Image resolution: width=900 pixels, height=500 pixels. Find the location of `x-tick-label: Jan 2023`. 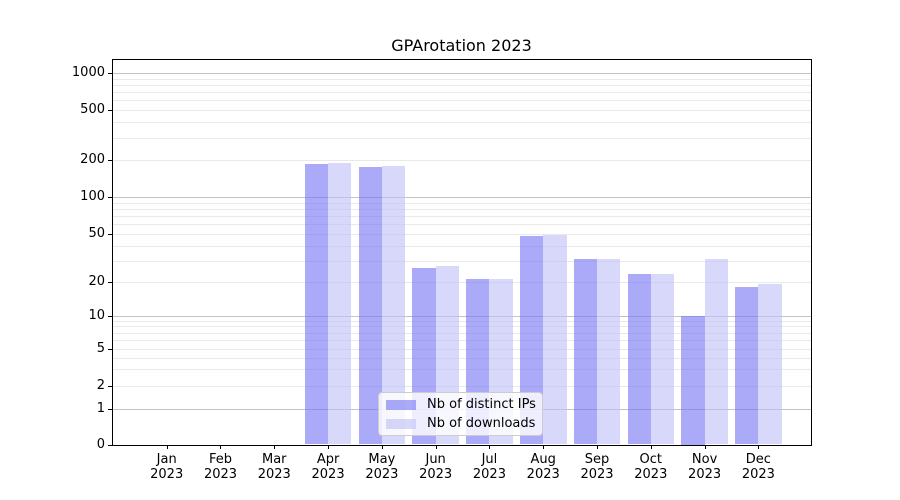

x-tick-label: Jan 2023 is located at coordinates (167, 467).